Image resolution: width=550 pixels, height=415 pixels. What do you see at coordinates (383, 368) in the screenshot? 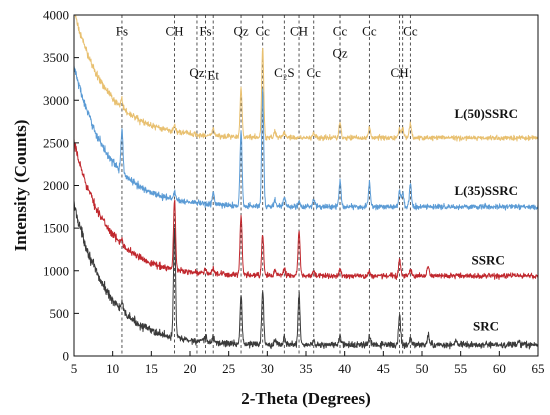
I see `x-tick-label: 45` at bounding box center [383, 368].